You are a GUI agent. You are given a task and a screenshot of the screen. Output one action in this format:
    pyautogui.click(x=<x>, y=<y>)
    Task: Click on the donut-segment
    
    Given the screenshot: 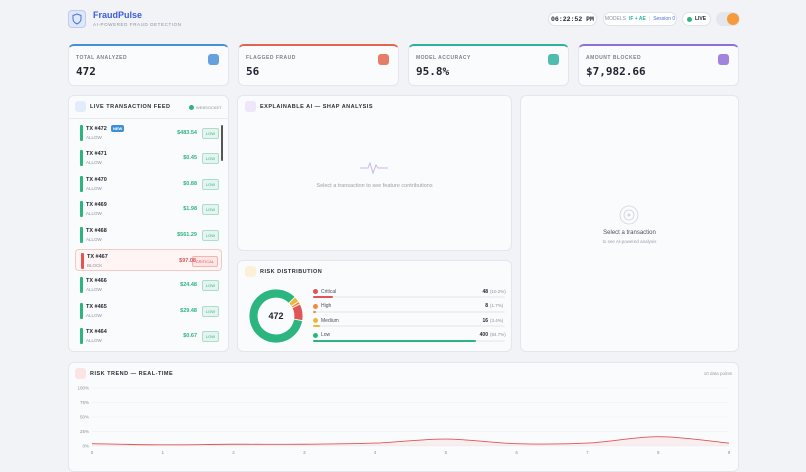 What is the action you would take?
    pyautogui.click(x=276, y=316)
    